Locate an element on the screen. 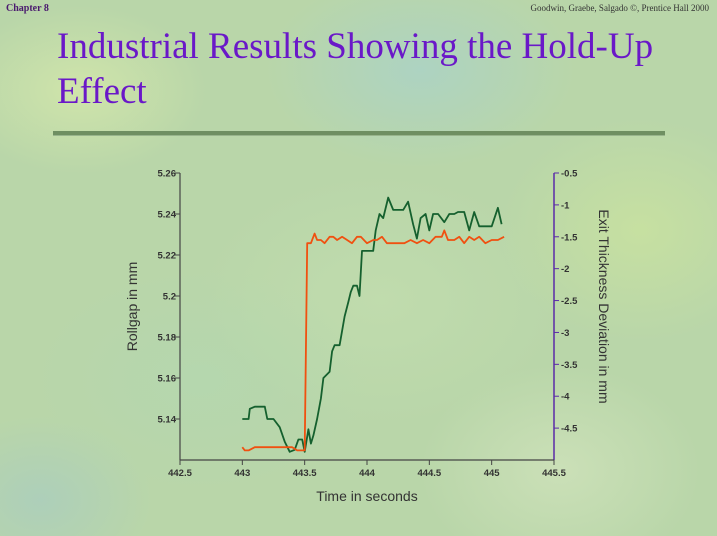 The image size is (717, 536). x-axis-title: Time in seconds is located at coordinates (366, 496).